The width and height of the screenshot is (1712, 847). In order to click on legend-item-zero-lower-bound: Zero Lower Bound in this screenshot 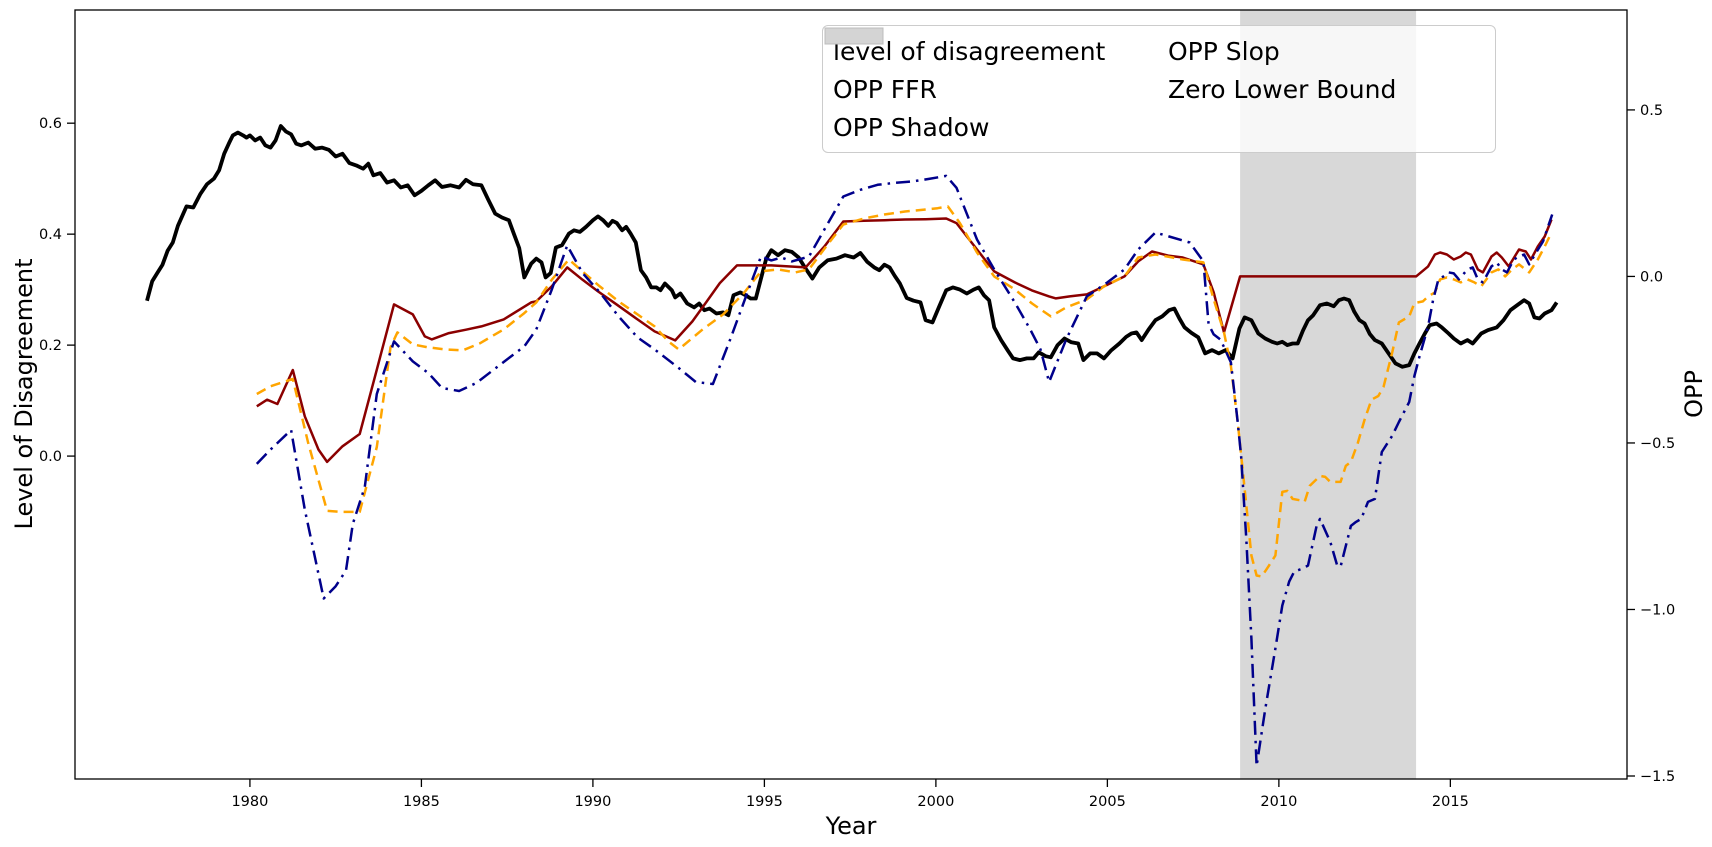, I will do `click(1154, 65)`.